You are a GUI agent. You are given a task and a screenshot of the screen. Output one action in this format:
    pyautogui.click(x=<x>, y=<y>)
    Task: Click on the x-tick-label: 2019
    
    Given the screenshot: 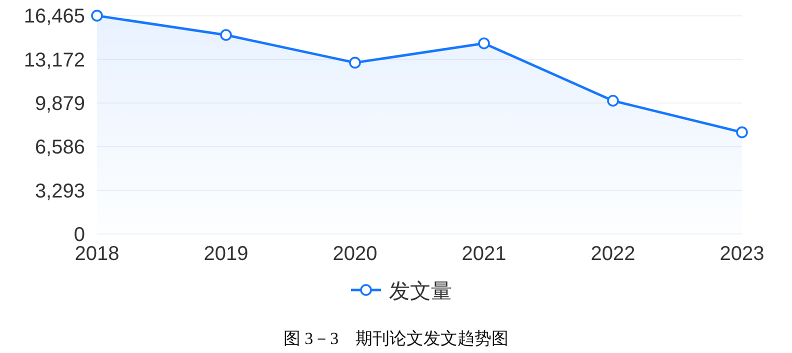 What is the action you would take?
    pyautogui.click(x=226, y=254)
    